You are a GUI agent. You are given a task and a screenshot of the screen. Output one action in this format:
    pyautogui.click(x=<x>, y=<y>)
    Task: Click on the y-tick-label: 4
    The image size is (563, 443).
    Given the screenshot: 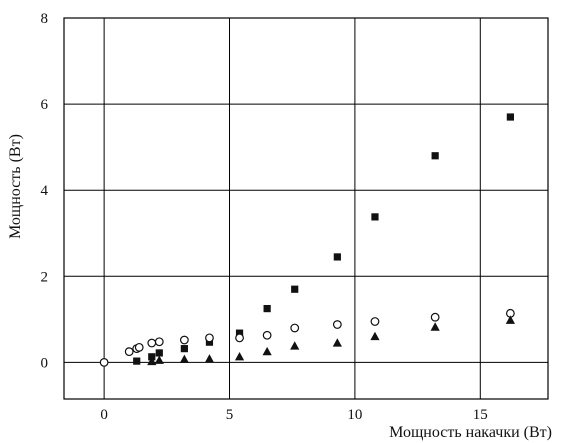 What is the action you would take?
    pyautogui.click(x=45, y=191)
    